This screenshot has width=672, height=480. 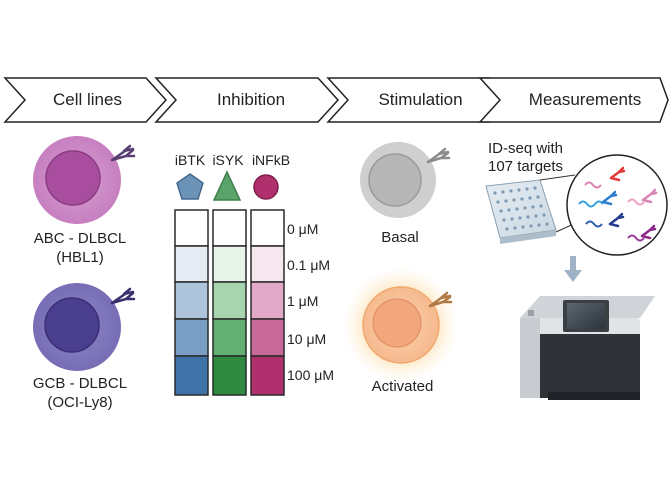 I want to click on infkb-concentration-column, so click(x=267, y=302).